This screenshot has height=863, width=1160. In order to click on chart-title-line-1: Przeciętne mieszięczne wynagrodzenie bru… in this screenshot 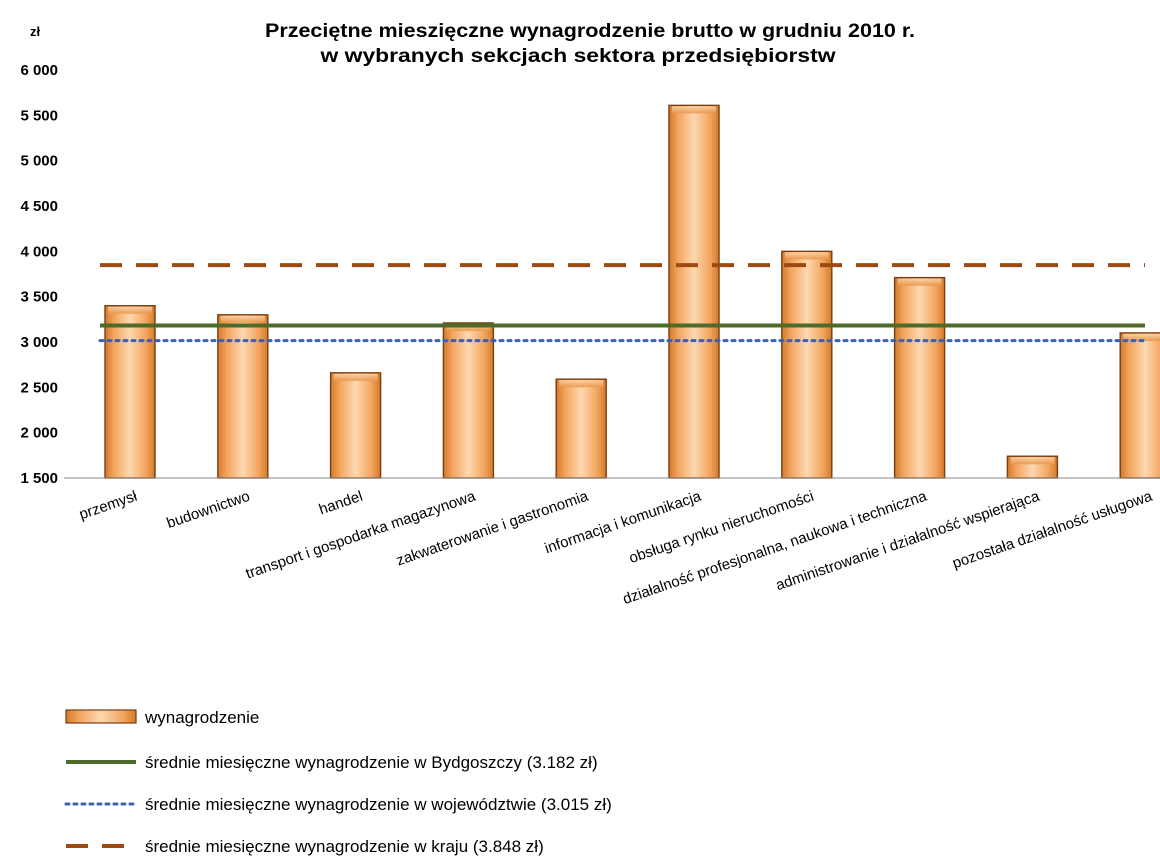, I will do `click(590, 31)`.